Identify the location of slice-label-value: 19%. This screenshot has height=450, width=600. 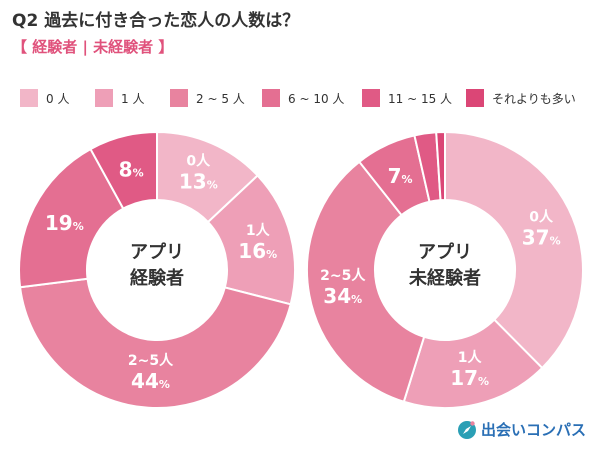
(64, 223).